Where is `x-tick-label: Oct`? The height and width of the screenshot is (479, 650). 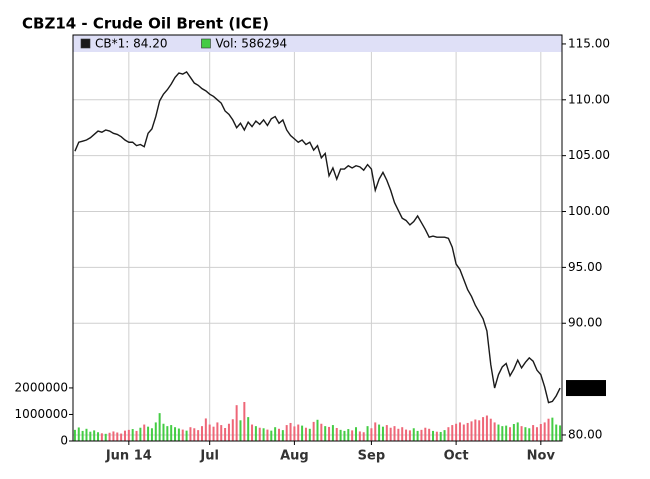
x-tick-label: Oct is located at coordinates (456, 456).